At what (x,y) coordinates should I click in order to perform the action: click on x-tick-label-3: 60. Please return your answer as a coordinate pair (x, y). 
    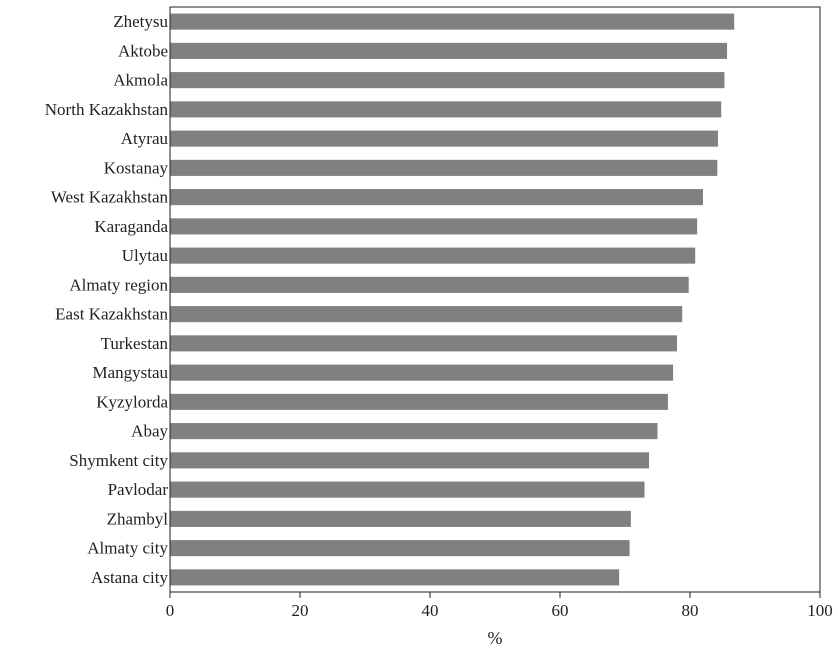
    Looking at the image, I should click on (560, 610).